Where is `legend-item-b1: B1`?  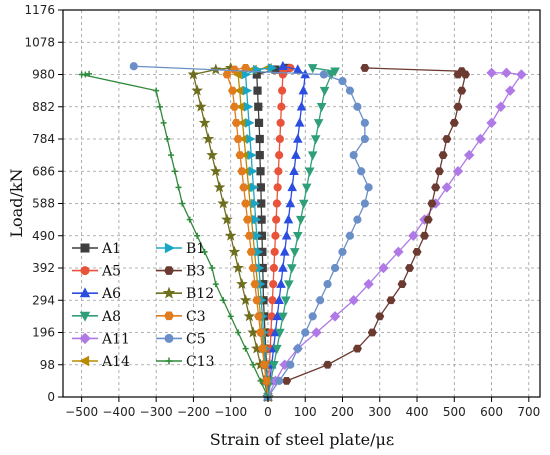
legend-item-b1: B1 is located at coordinates (180, 249).